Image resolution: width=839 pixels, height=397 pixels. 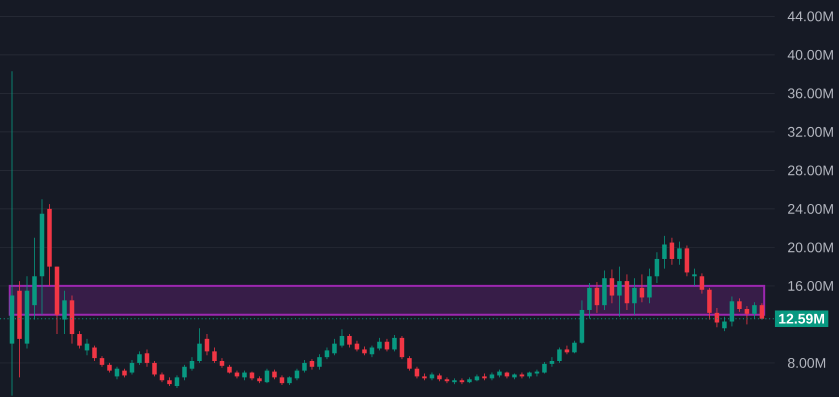 What do you see at coordinates (810, 93) in the screenshot?
I see `y-tick-label: 36.00M` at bounding box center [810, 93].